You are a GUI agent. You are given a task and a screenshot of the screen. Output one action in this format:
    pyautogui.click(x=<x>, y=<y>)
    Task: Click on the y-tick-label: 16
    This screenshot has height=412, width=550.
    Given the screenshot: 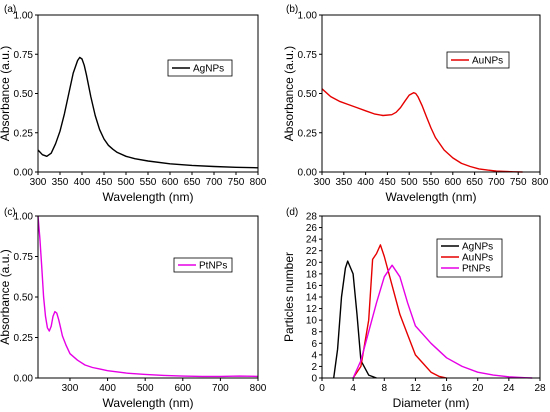 What is the action you would take?
    pyautogui.click(x=312, y=286)
    